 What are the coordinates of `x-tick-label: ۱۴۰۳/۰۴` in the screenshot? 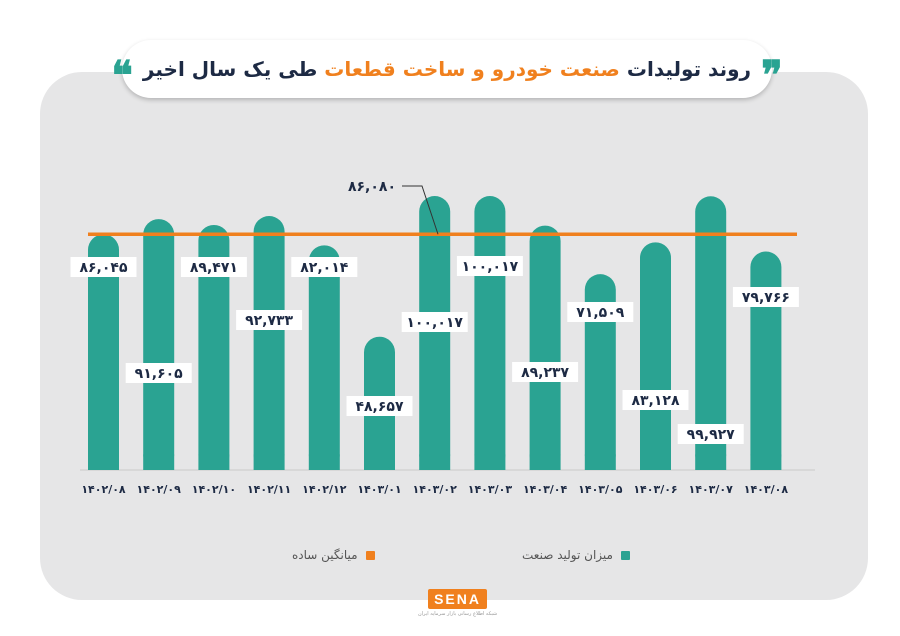 It's located at (545, 489).